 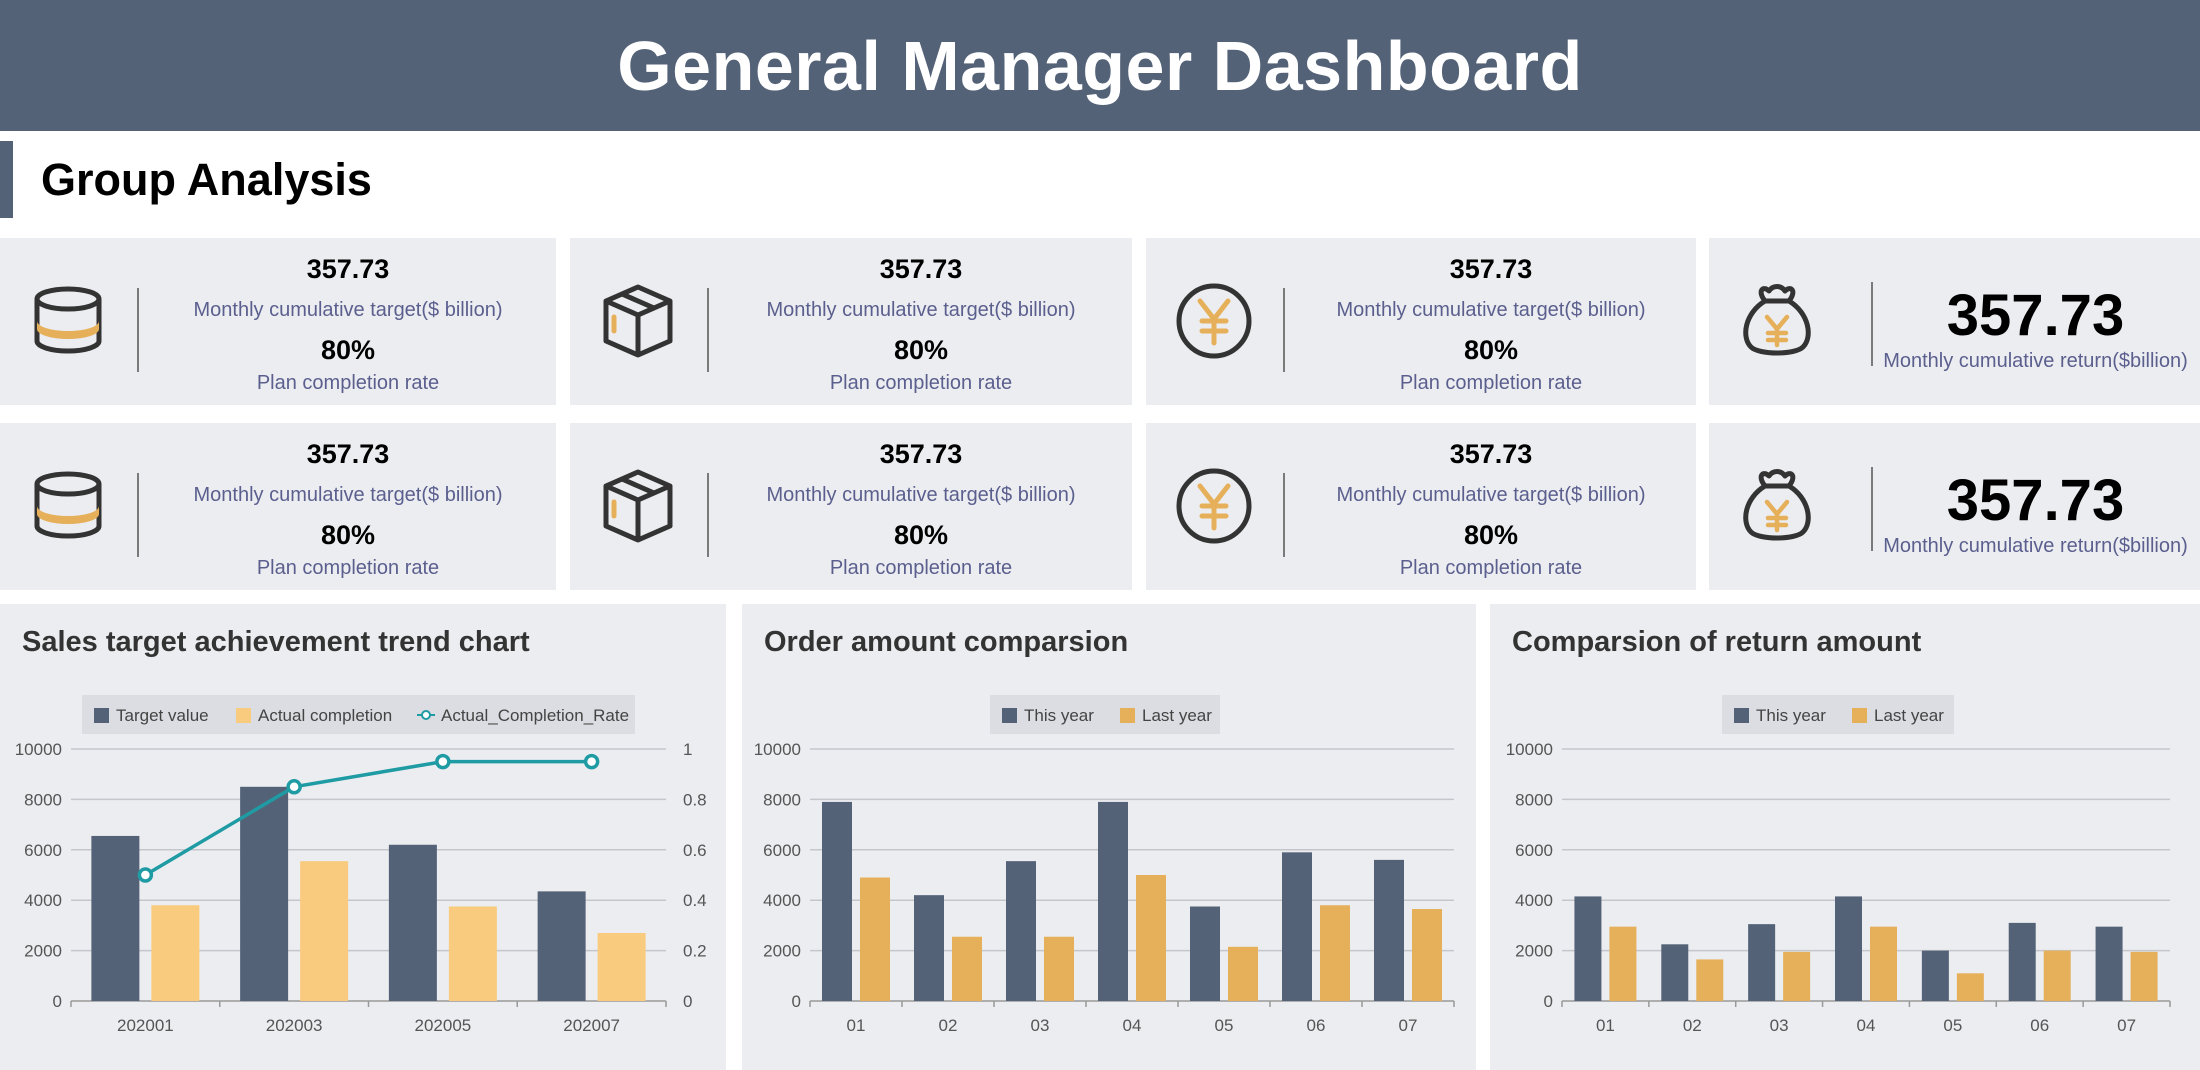 I want to click on rate-line, so click(x=368, y=818).